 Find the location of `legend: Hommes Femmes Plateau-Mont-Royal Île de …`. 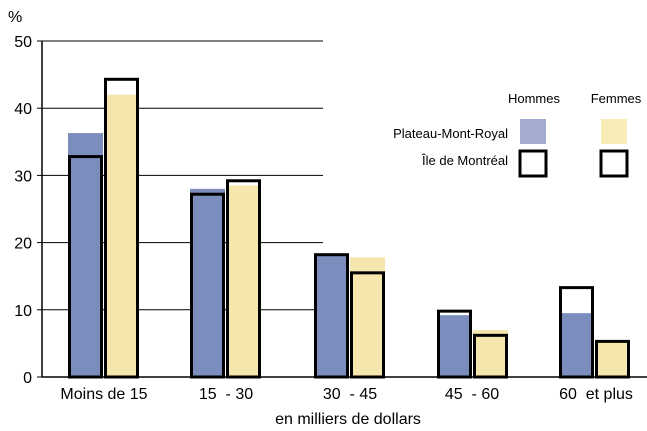

legend: Hommes Femmes Plateau-Mont-Royal Île de … is located at coordinates (517, 134).